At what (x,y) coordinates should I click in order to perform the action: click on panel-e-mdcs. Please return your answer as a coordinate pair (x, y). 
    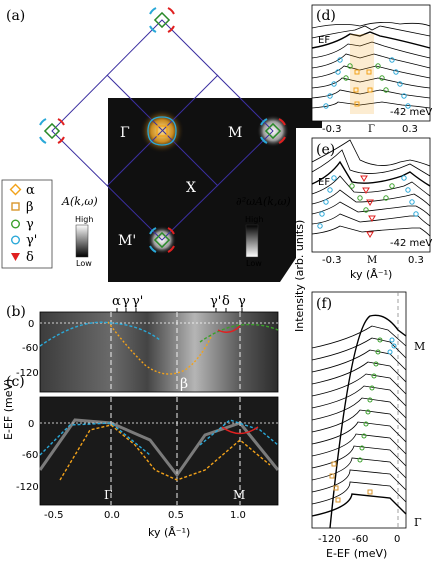
    Looking at the image, I should click on (371, 188).